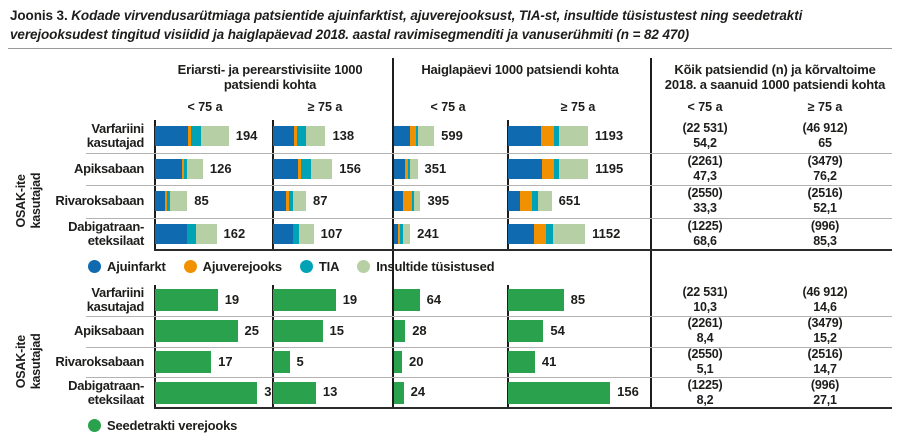 The height and width of the screenshot is (440, 900). I want to click on bar-value: 54, so click(557, 330).